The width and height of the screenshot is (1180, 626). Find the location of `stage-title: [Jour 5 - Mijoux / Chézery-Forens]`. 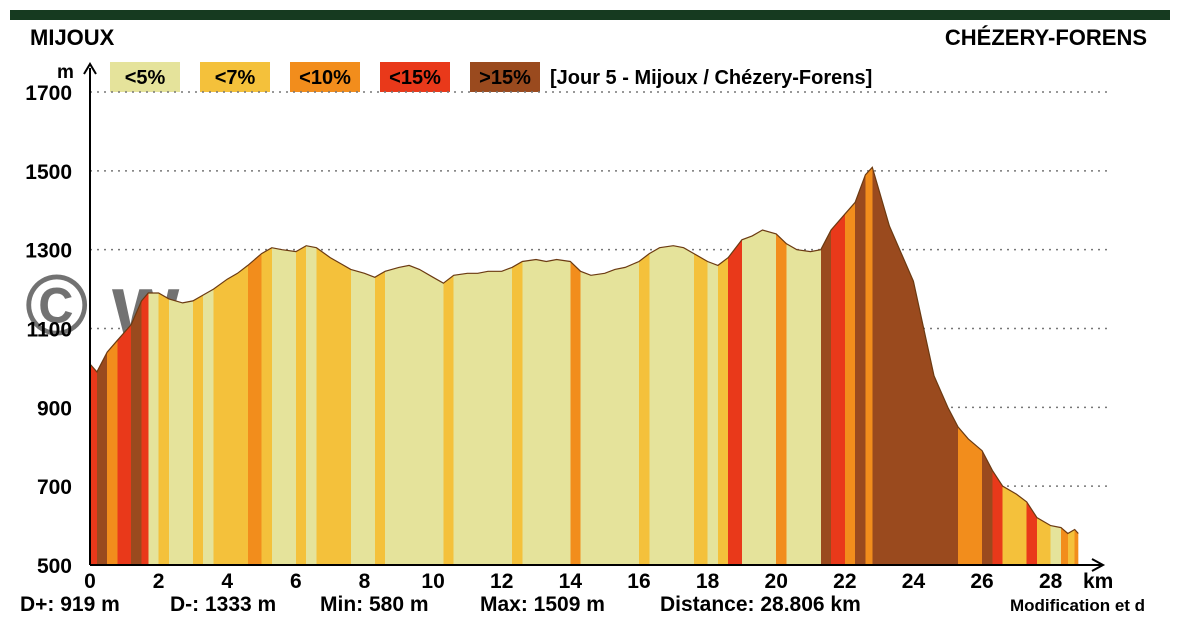

stage-title: [Jour 5 - Mijoux / Chézery-Forens] is located at coordinates (711, 78).